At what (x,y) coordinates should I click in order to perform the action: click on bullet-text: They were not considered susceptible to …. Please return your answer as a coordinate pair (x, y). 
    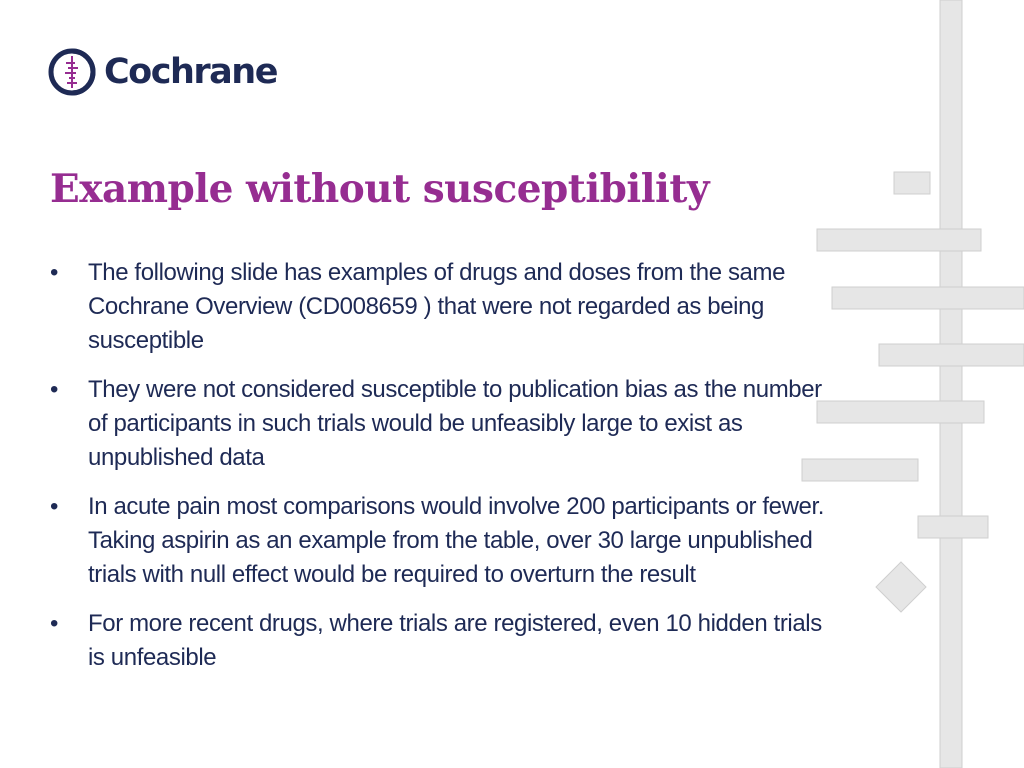
    Looking at the image, I should click on (455, 423).